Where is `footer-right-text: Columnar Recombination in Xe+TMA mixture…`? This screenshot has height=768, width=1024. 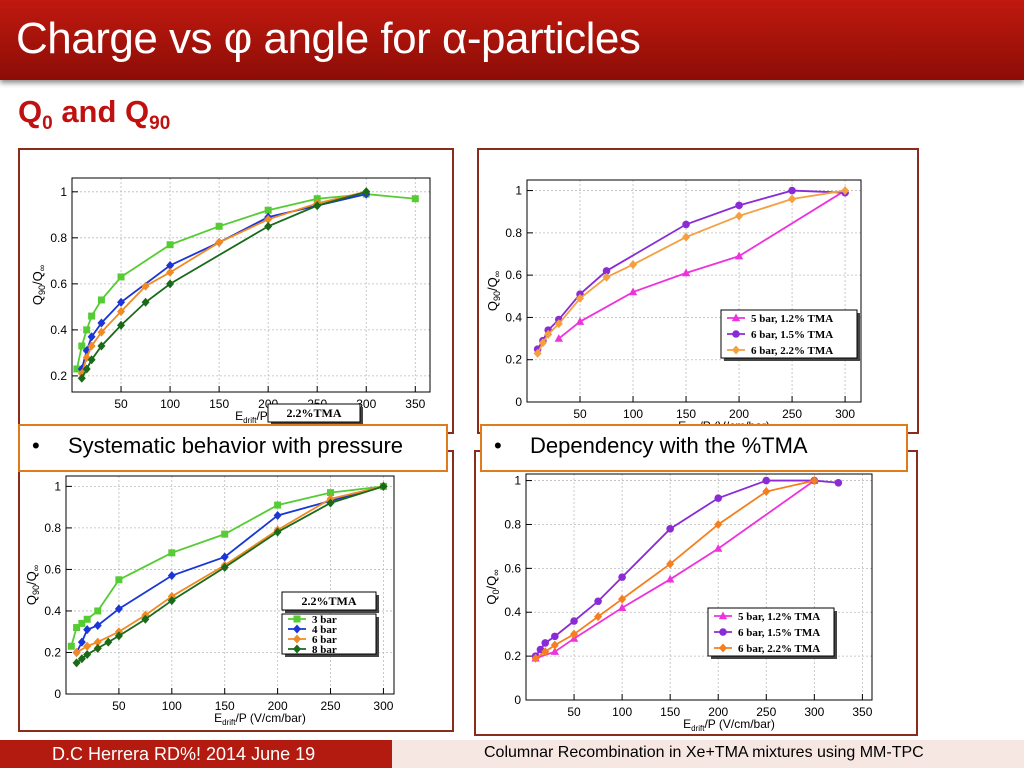 footer-right-text: Columnar Recombination in Xe+TMA mixture… is located at coordinates (704, 752).